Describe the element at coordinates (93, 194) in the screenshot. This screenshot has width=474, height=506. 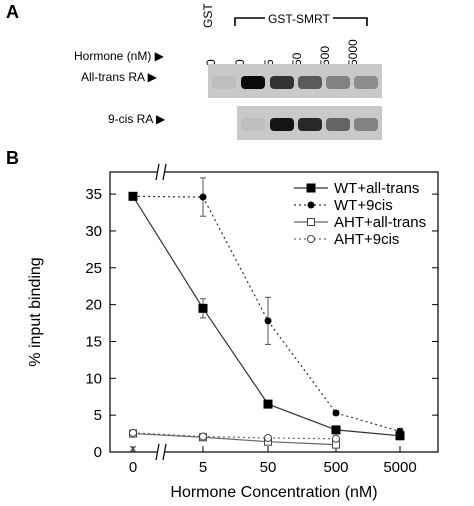
I see `y-tick-label: 35` at that location.